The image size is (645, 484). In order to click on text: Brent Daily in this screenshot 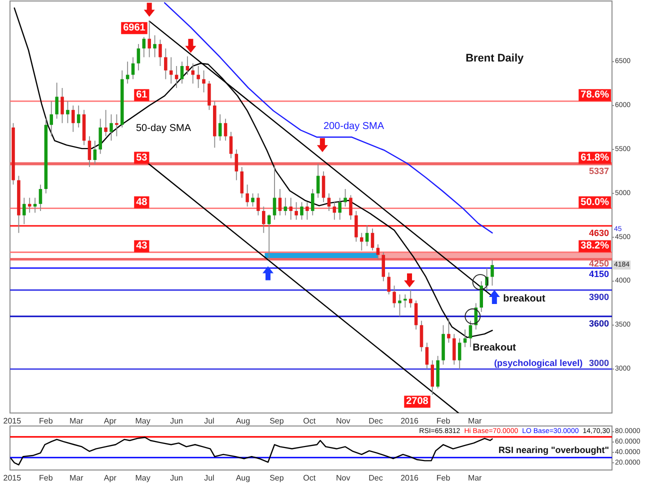, I will do `click(495, 58)`.